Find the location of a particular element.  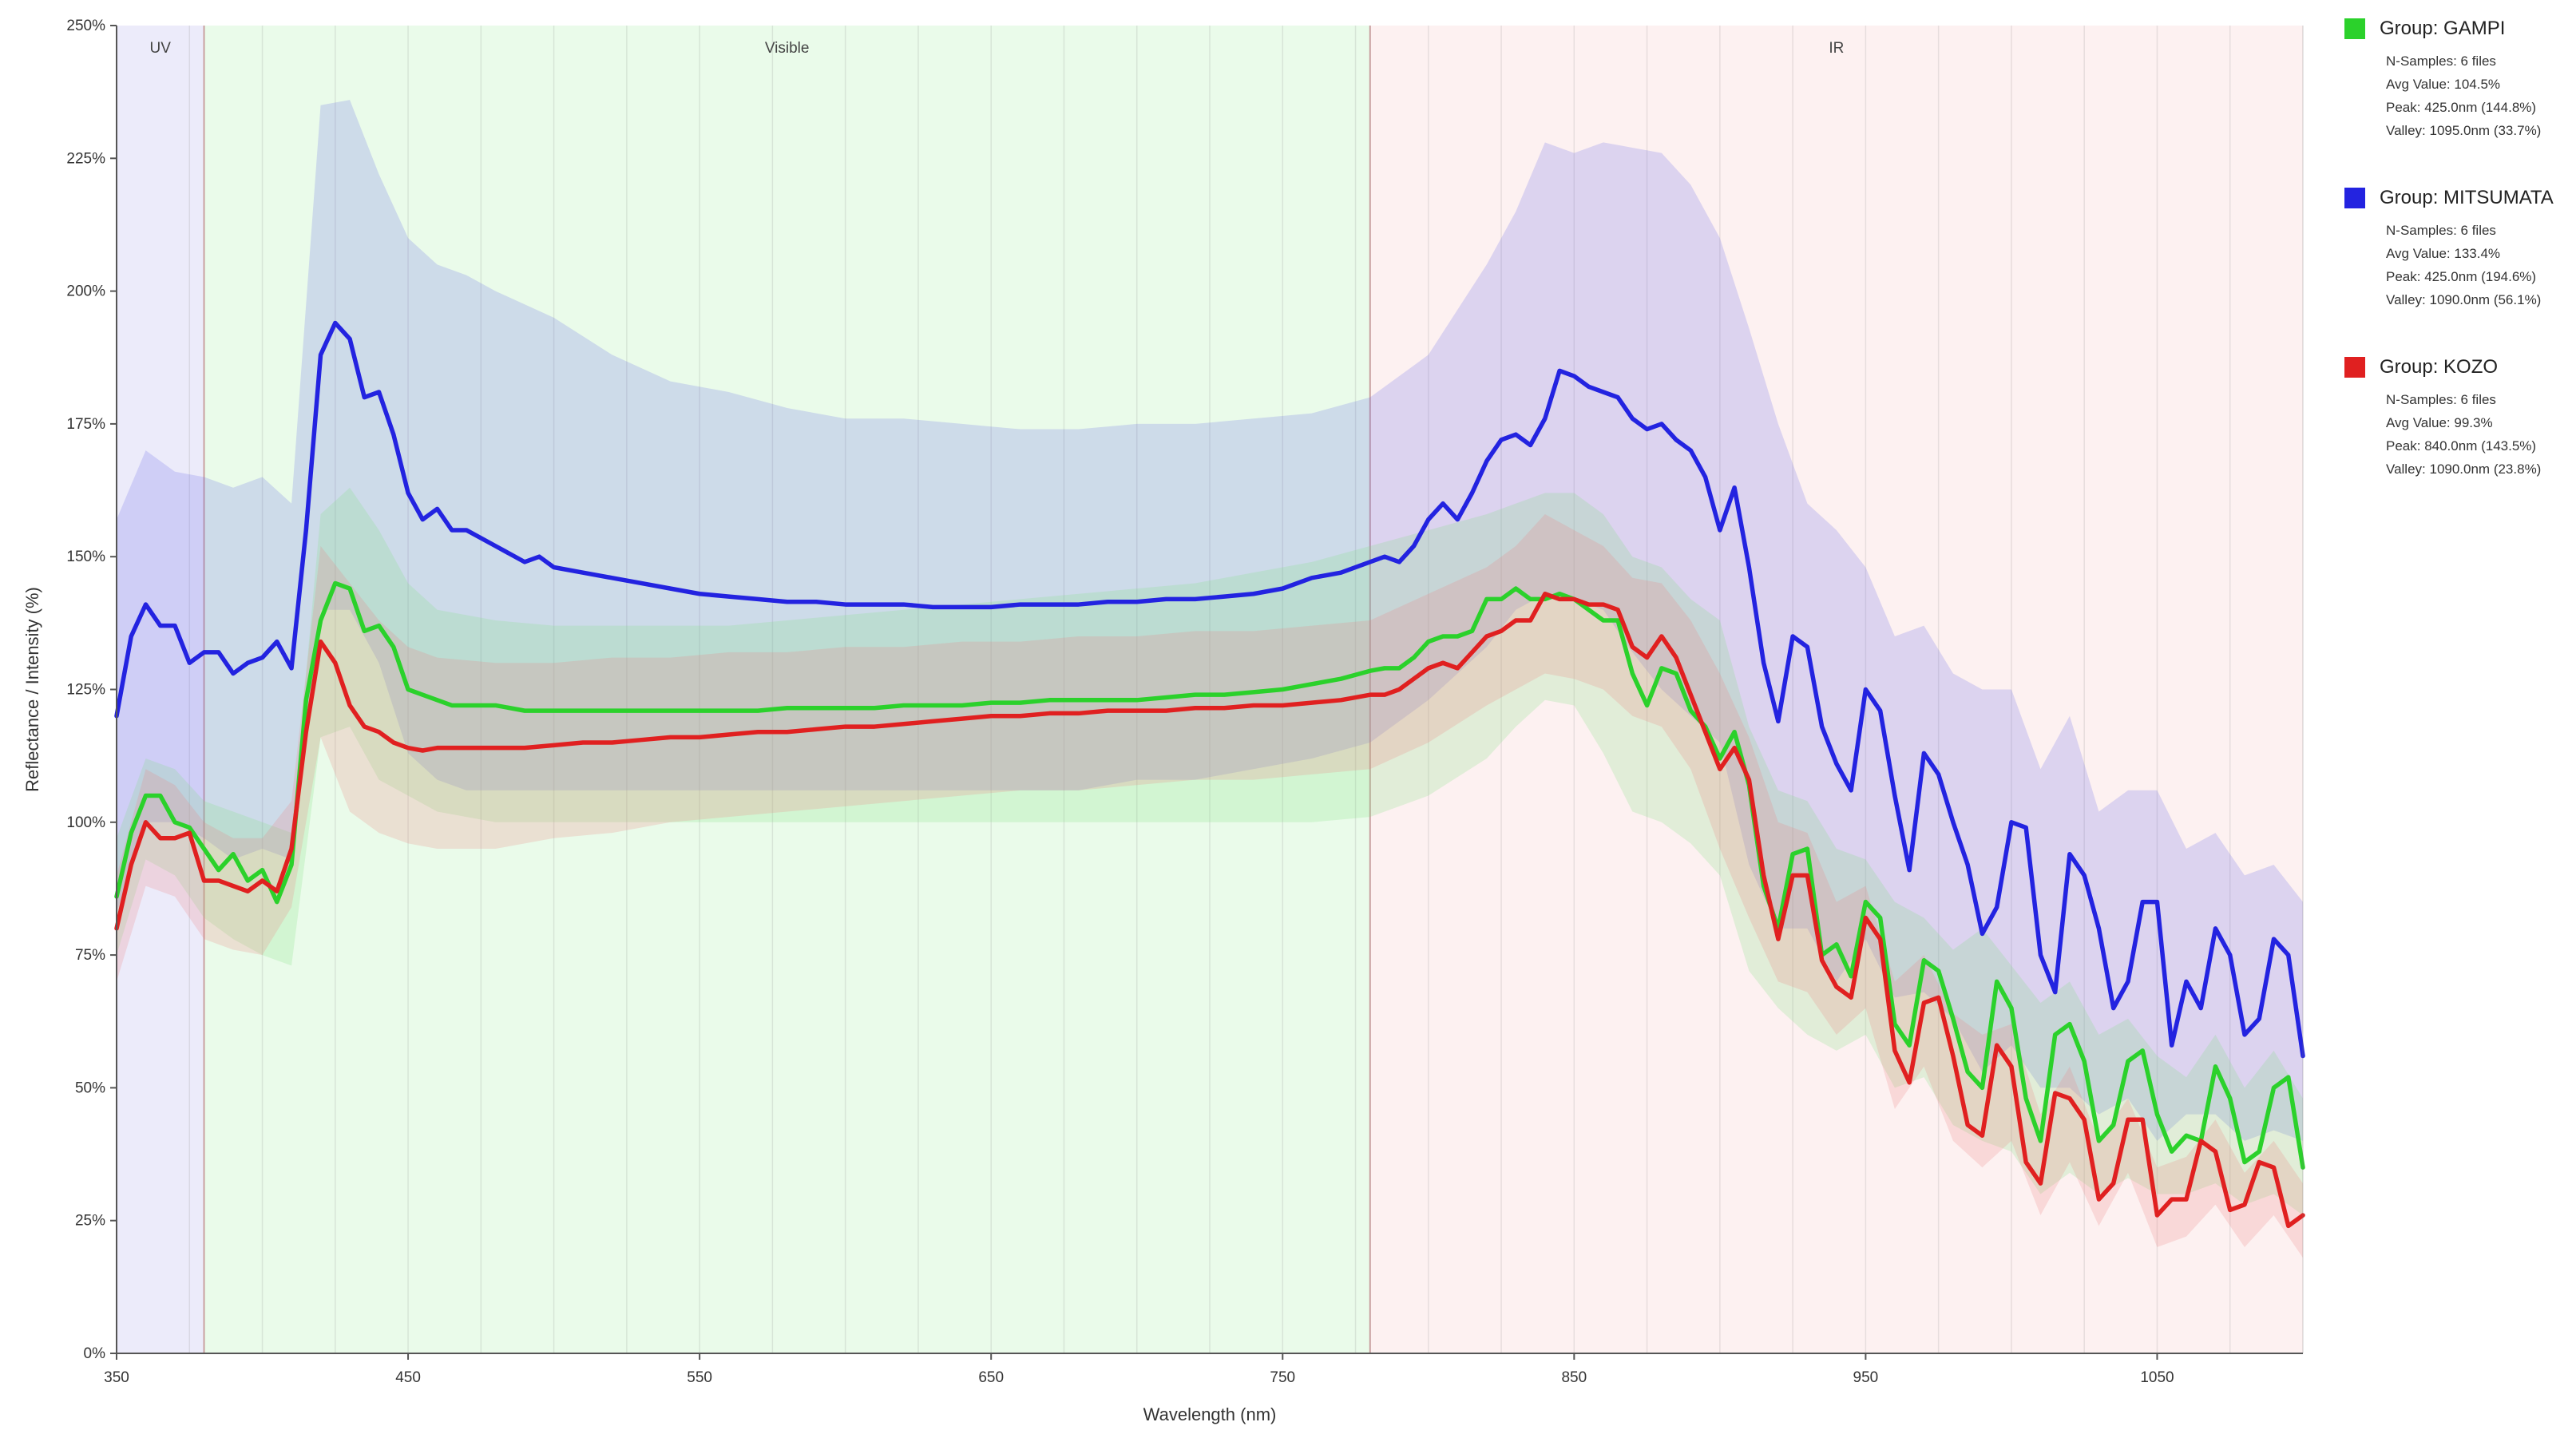

legend-valley: Valley: 1095.0nm (33.7%) is located at coordinates (2464, 130).